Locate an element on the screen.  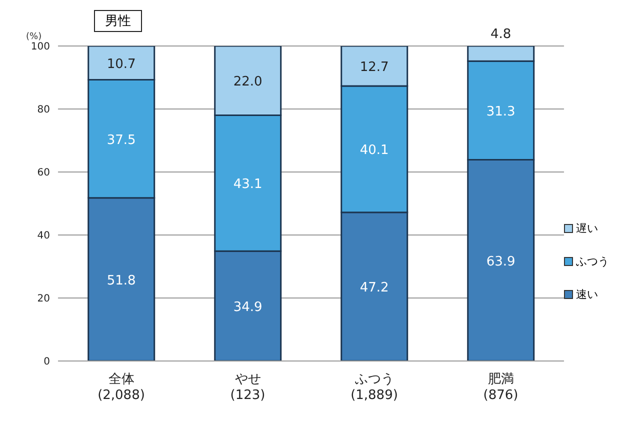
text: 22.0 is located at coordinates (247, 82).